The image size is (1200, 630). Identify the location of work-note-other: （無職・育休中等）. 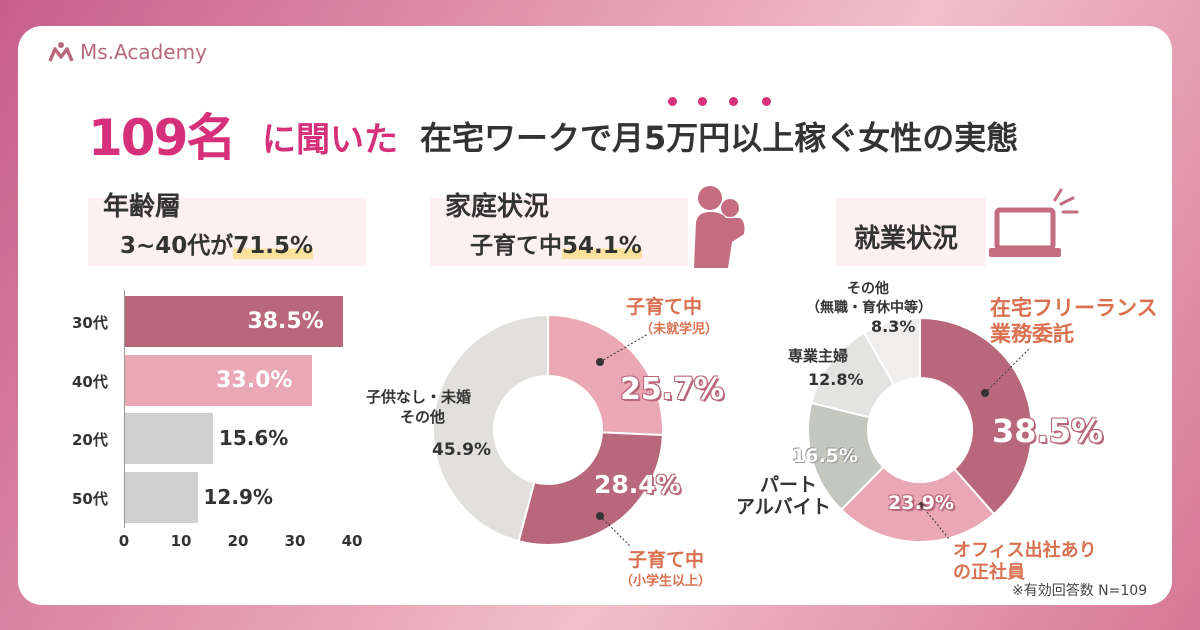
(869, 308).